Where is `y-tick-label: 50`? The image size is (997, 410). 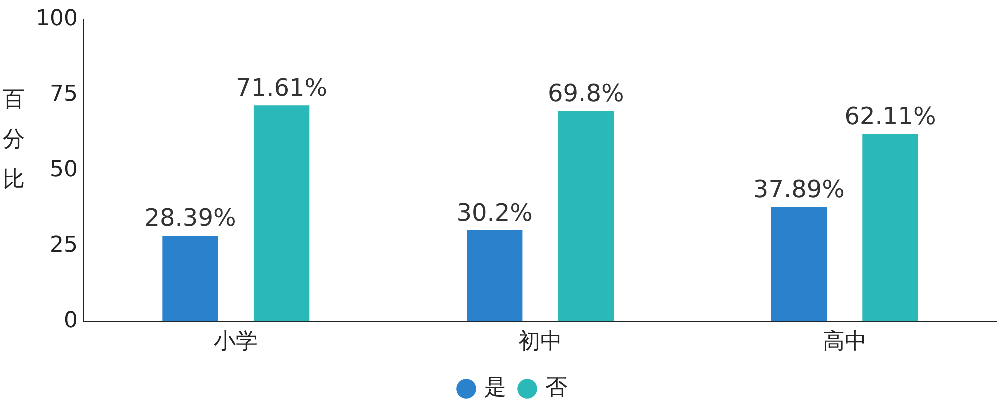
y-tick-label: 50 is located at coordinates (64, 170).